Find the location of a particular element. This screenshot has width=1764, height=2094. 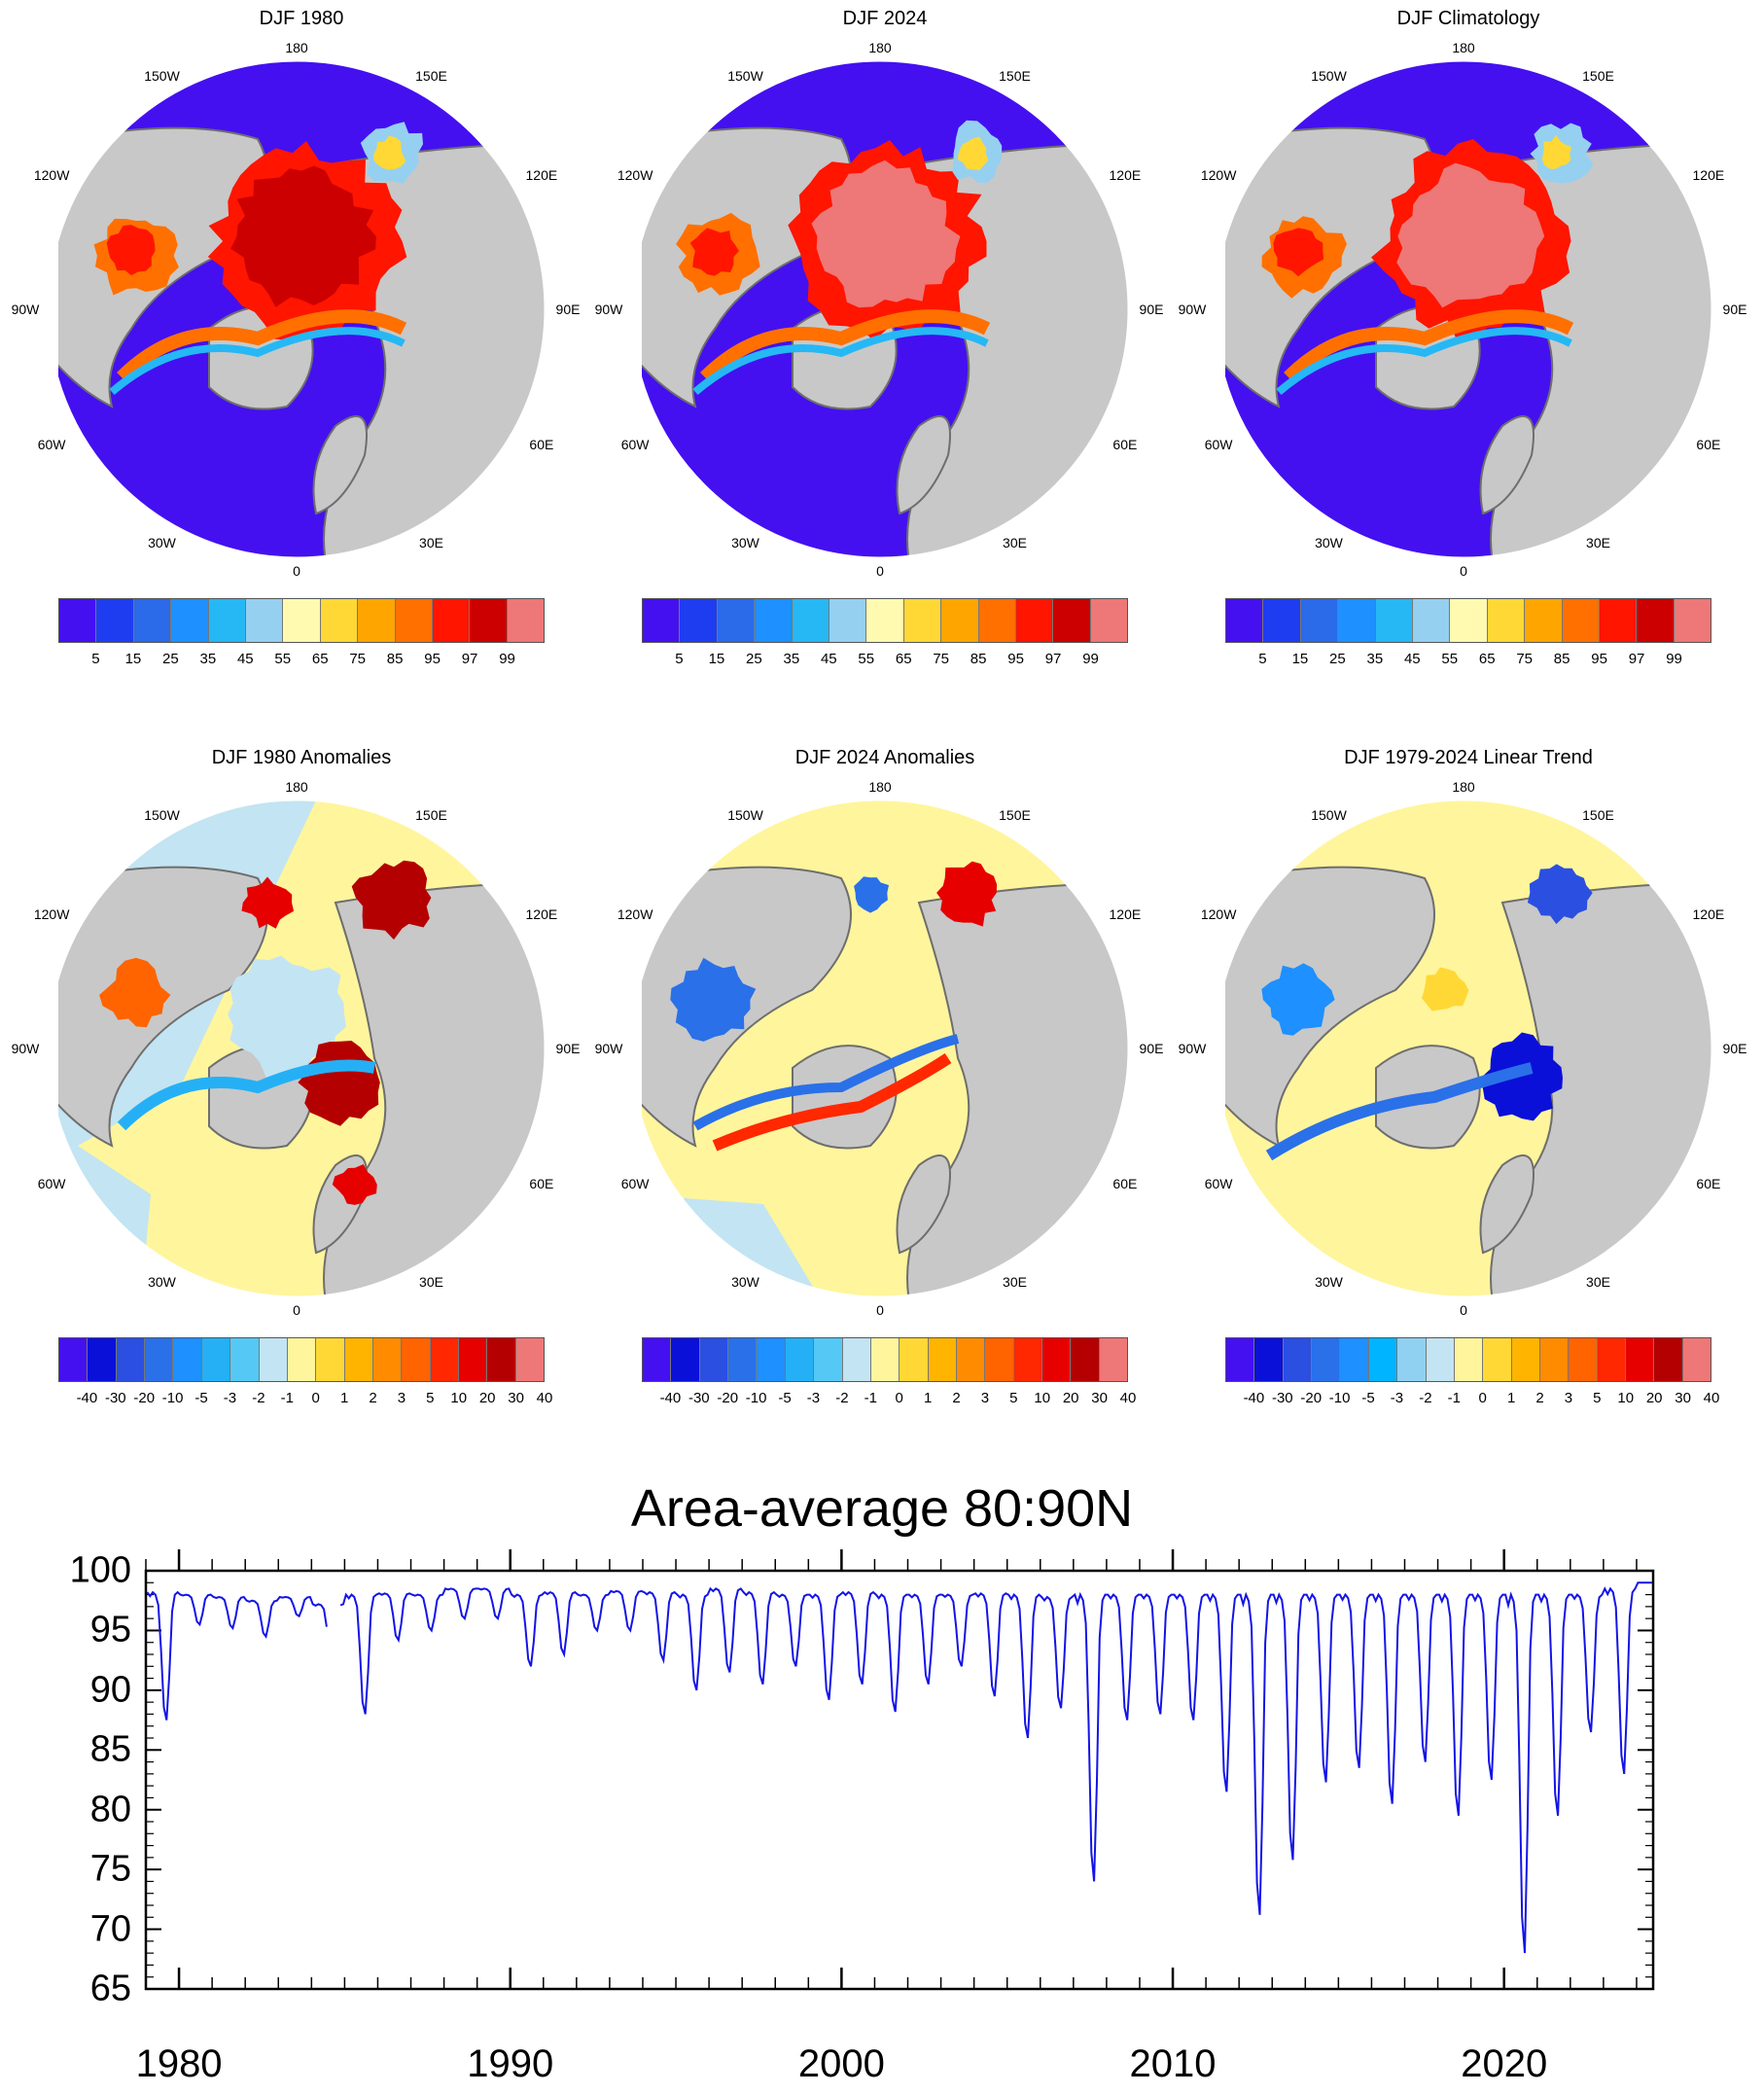

colorbar-label: 20 is located at coordinates (1654, 1398).